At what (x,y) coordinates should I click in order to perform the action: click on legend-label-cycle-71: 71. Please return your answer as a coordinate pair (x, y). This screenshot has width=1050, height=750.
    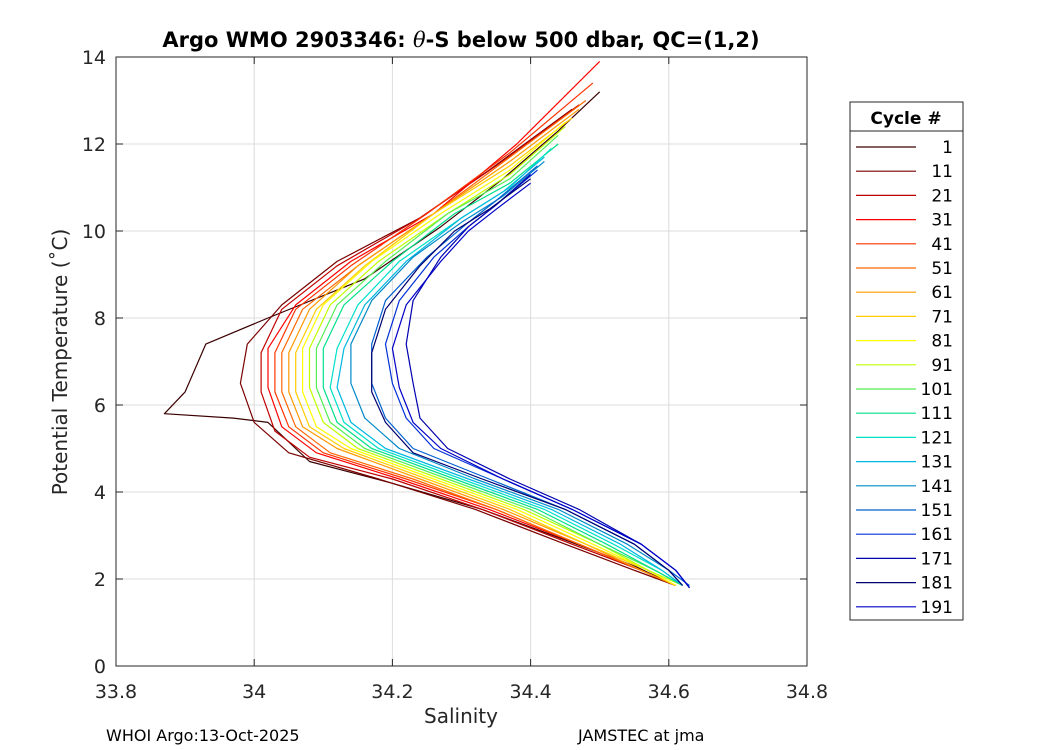
    Looking at the image, I should click on (942, 317).